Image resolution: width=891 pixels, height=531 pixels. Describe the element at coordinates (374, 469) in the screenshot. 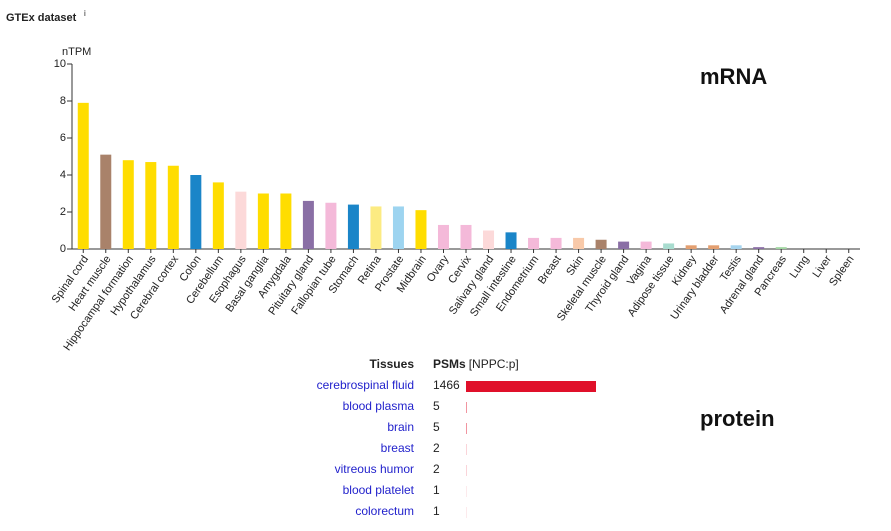

I see `tissue-link: vitreous humor` at that location.